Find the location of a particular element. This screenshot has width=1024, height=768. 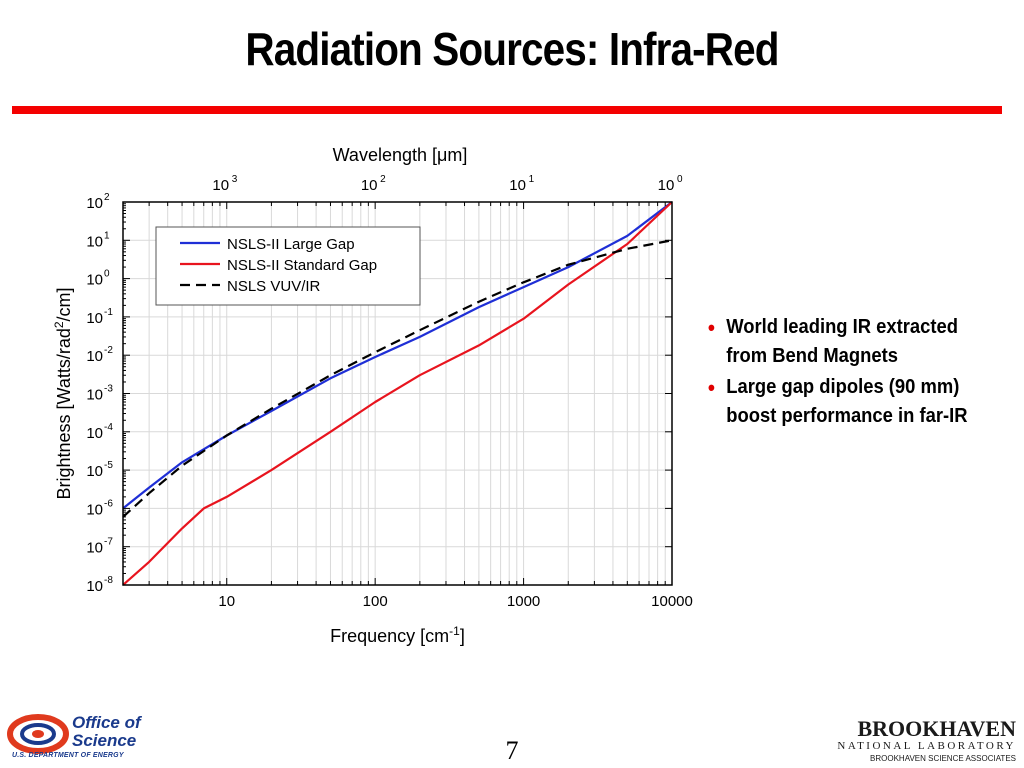

legend-box is located at coordinates (288, 266).